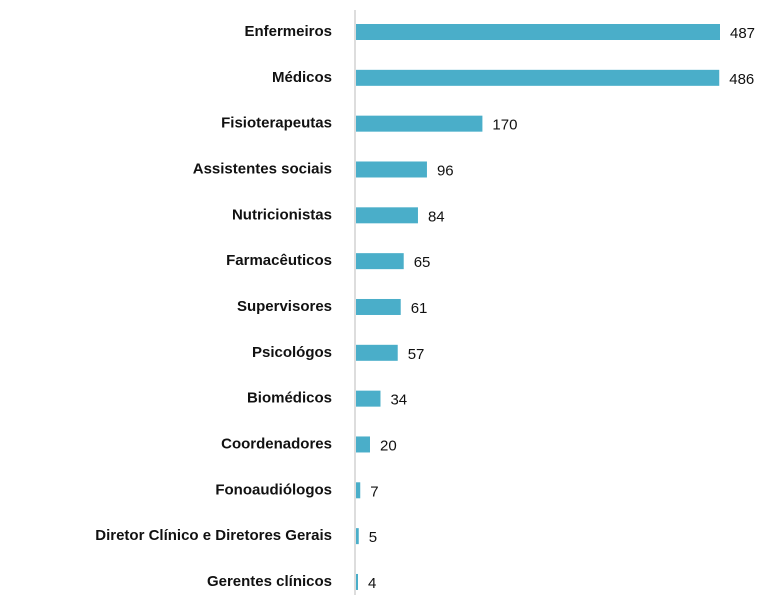 This screenshot has height=595, width=769. I want to click on category-label: Gerentes clínicos, so click(269, 581).